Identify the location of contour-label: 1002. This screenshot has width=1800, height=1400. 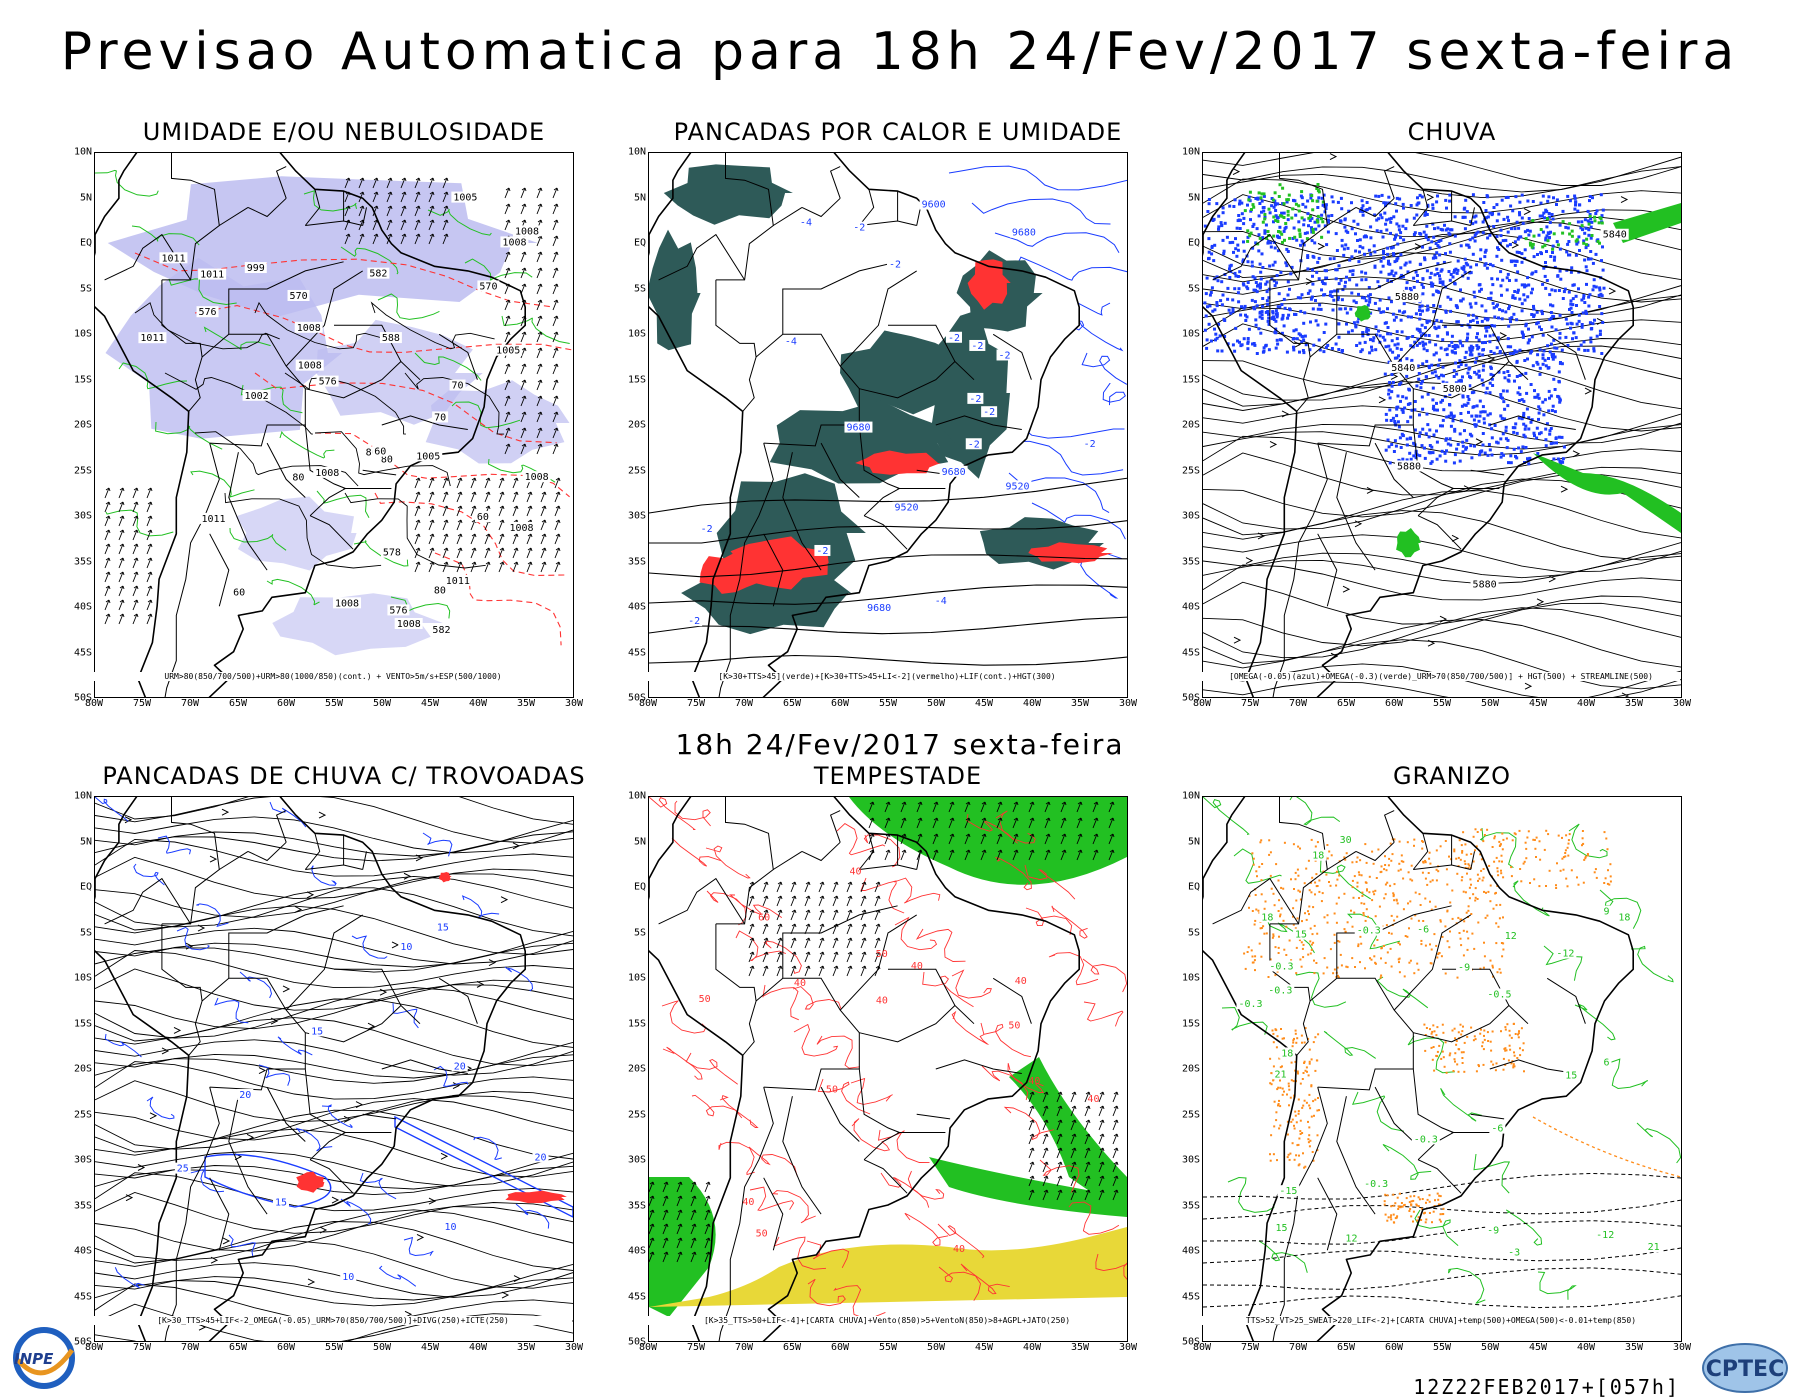
(257, 396).